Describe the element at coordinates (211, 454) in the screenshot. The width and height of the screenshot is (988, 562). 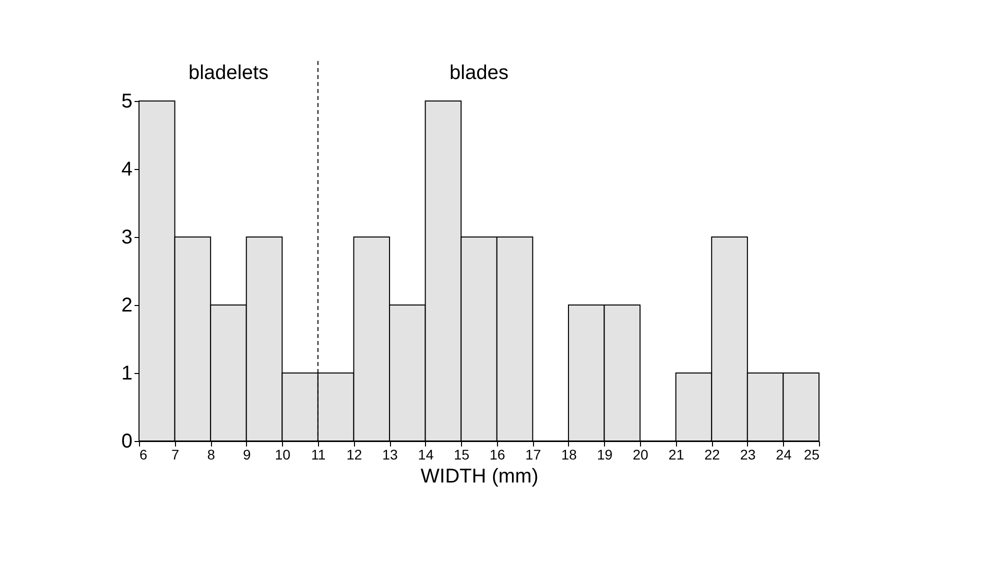
I see `x-tick-label: 8` at that location.